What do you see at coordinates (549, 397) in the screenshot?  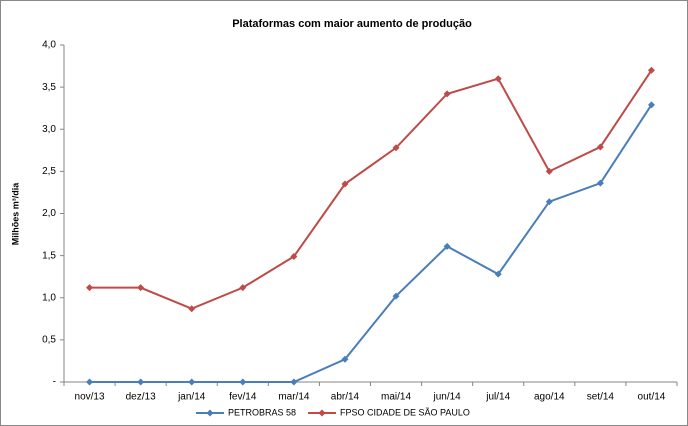 I see `x-tick-label: ago/14` at bounding box center [549, 397].